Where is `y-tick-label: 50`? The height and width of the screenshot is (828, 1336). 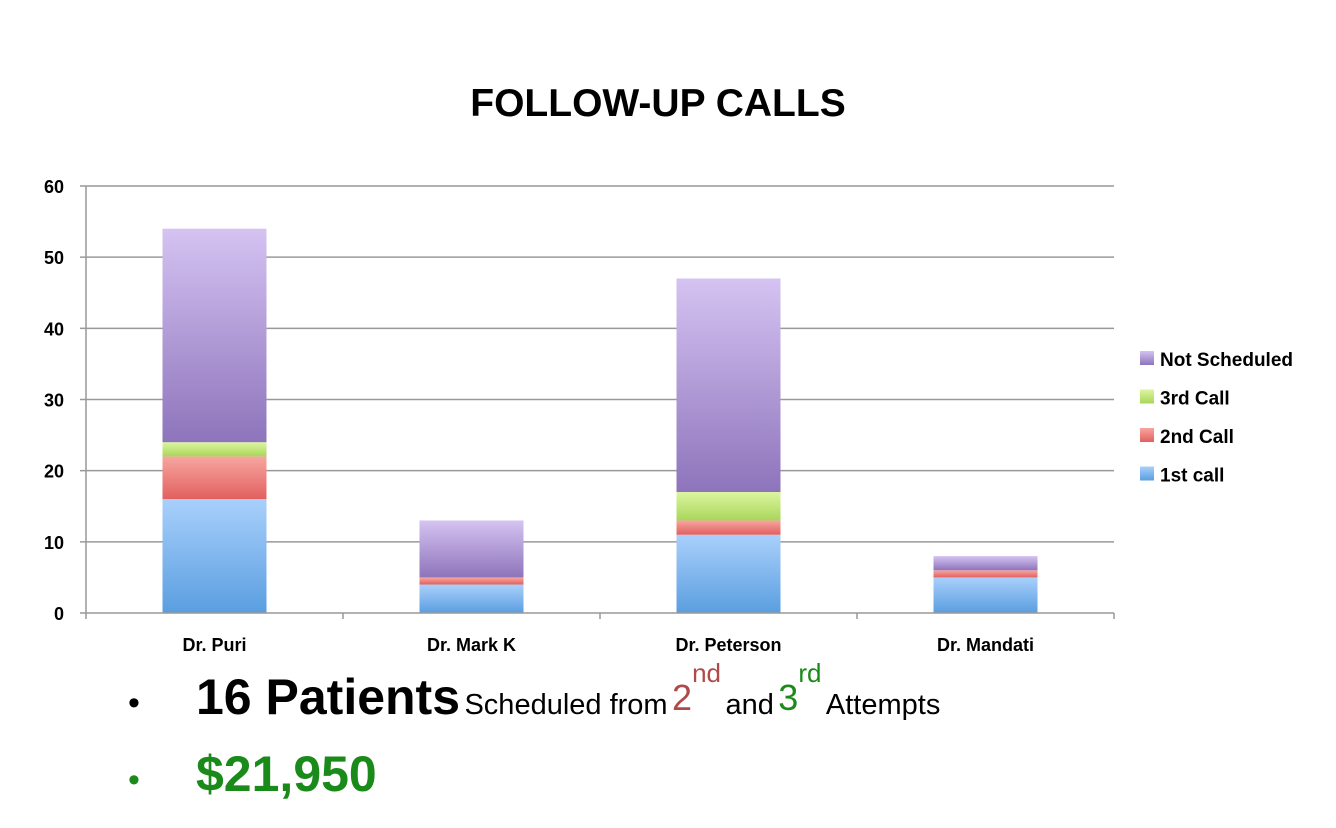
y-tick-label: 50 is located at coordinates (54, 258).